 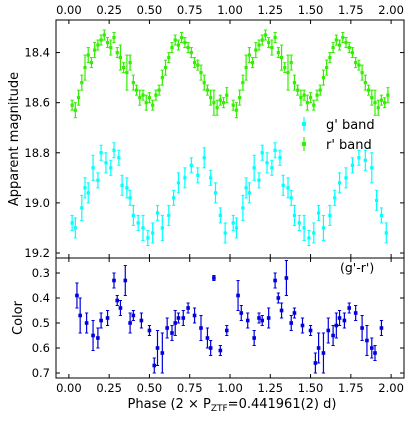 I want to click on y-tick-label: 18.6, so click(x=37, y=103).